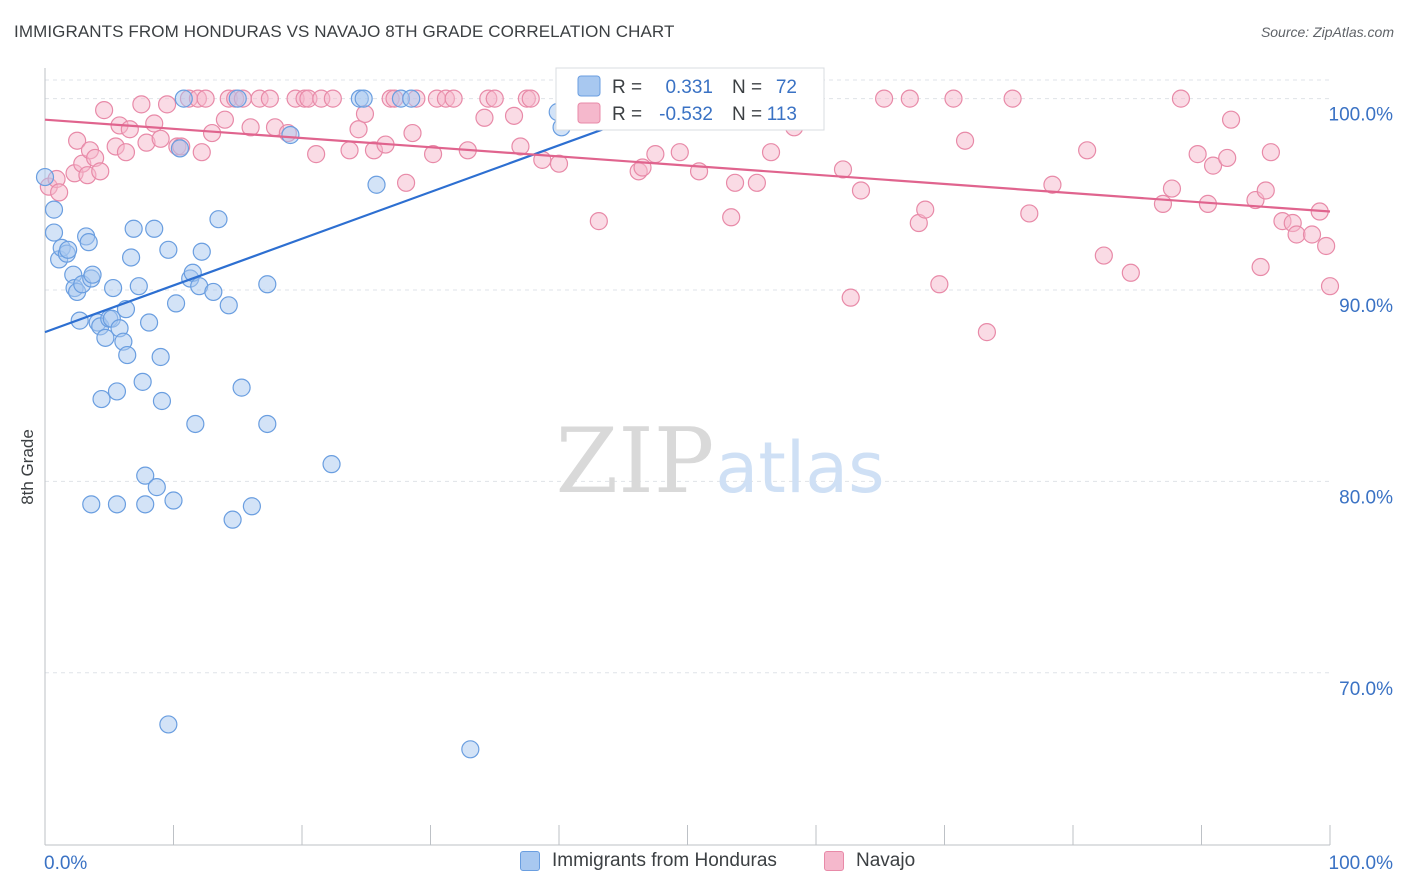  Describe the element at coordinates (690, 99) in the screenshot. I see `stats-legend: R = 0.331 N = 72 R = -0.532 N = 113` at that location.